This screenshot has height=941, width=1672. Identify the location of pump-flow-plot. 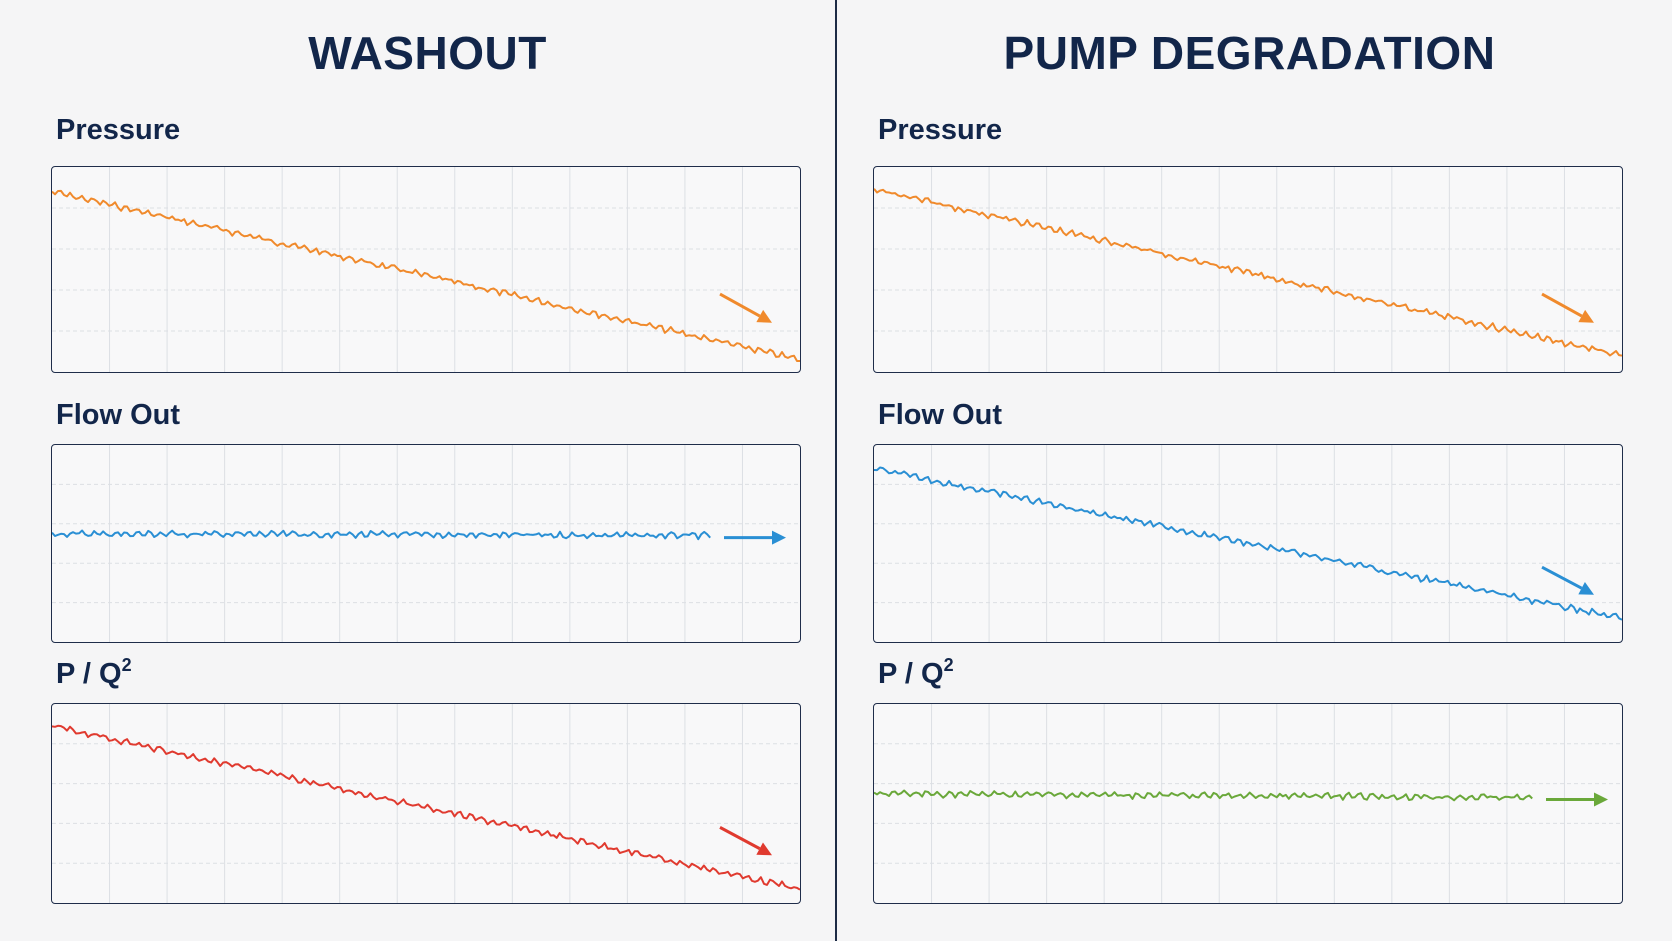
(1248, 543).